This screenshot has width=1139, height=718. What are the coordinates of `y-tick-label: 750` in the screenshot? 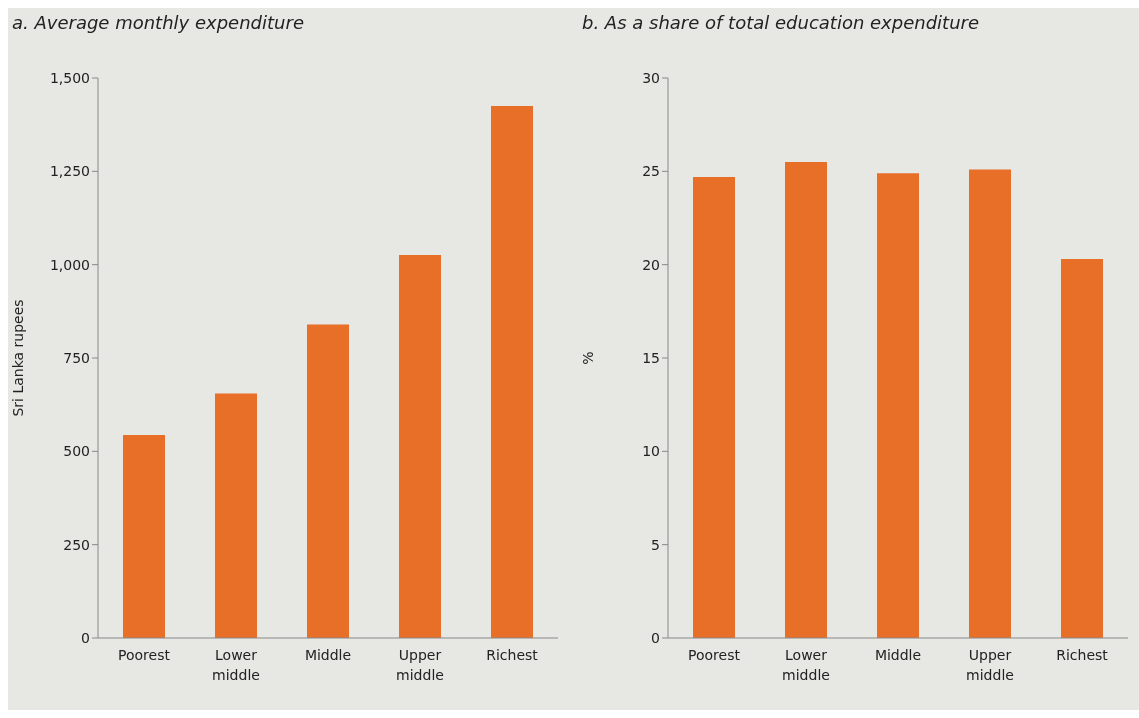 It's located at (76, 357).